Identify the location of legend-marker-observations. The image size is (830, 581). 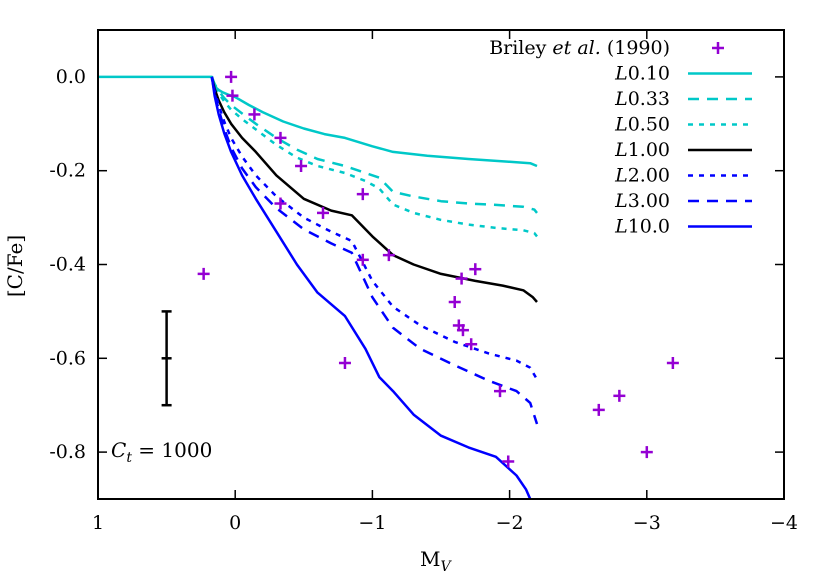
(718, 48).